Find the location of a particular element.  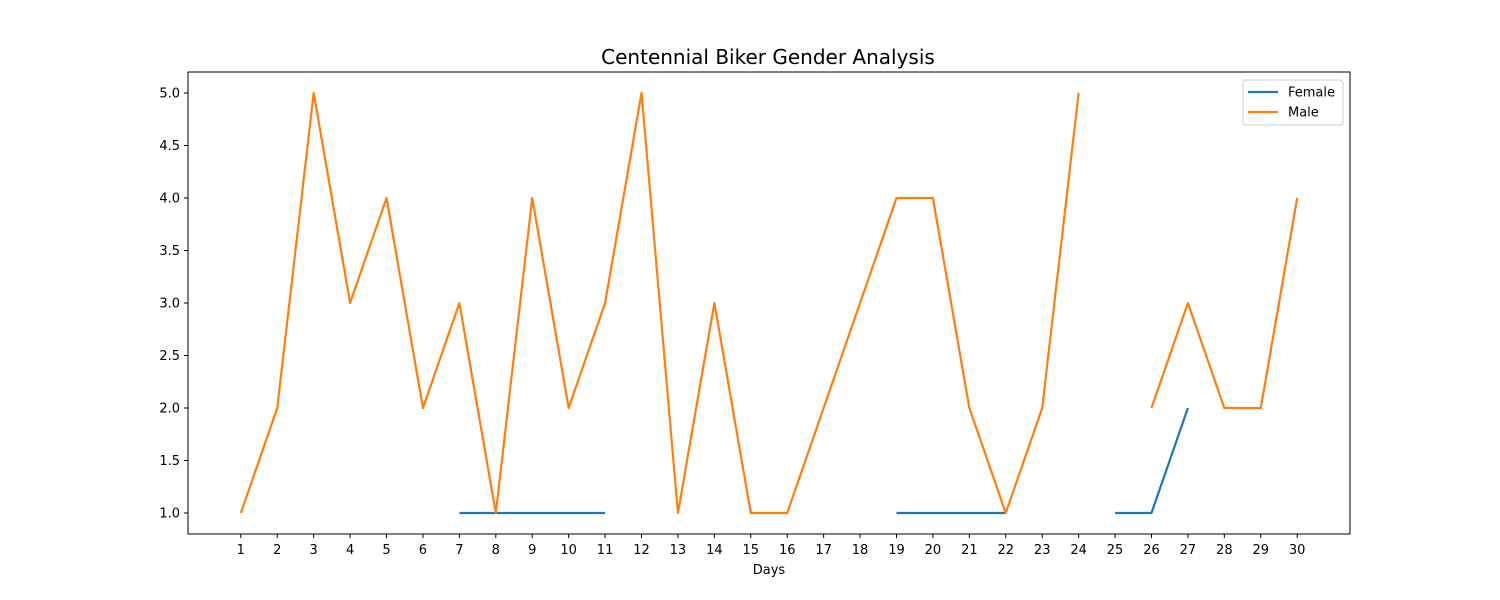

x-tick-label: 27 is located at coordinates (1188, 550).